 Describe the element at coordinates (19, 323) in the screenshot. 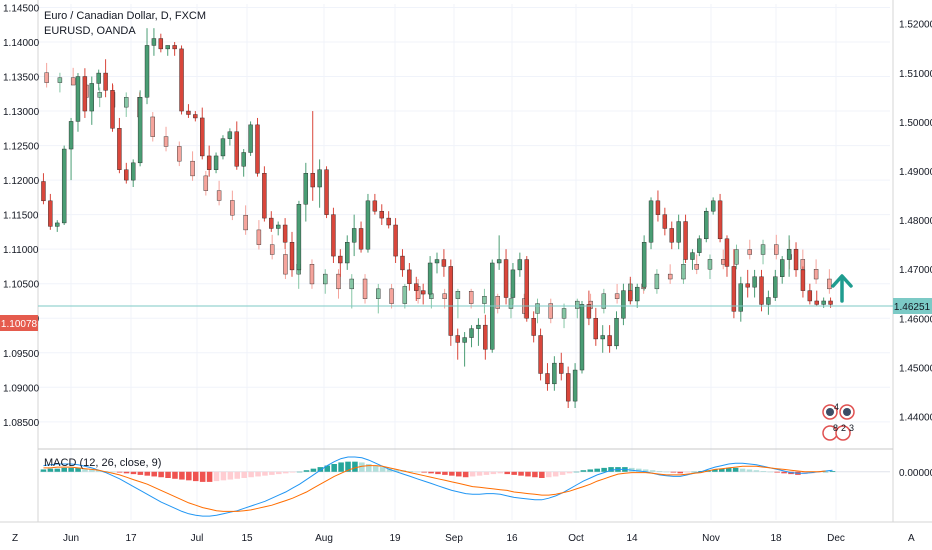

I see `current-price-tag: 1.10078` at that location.